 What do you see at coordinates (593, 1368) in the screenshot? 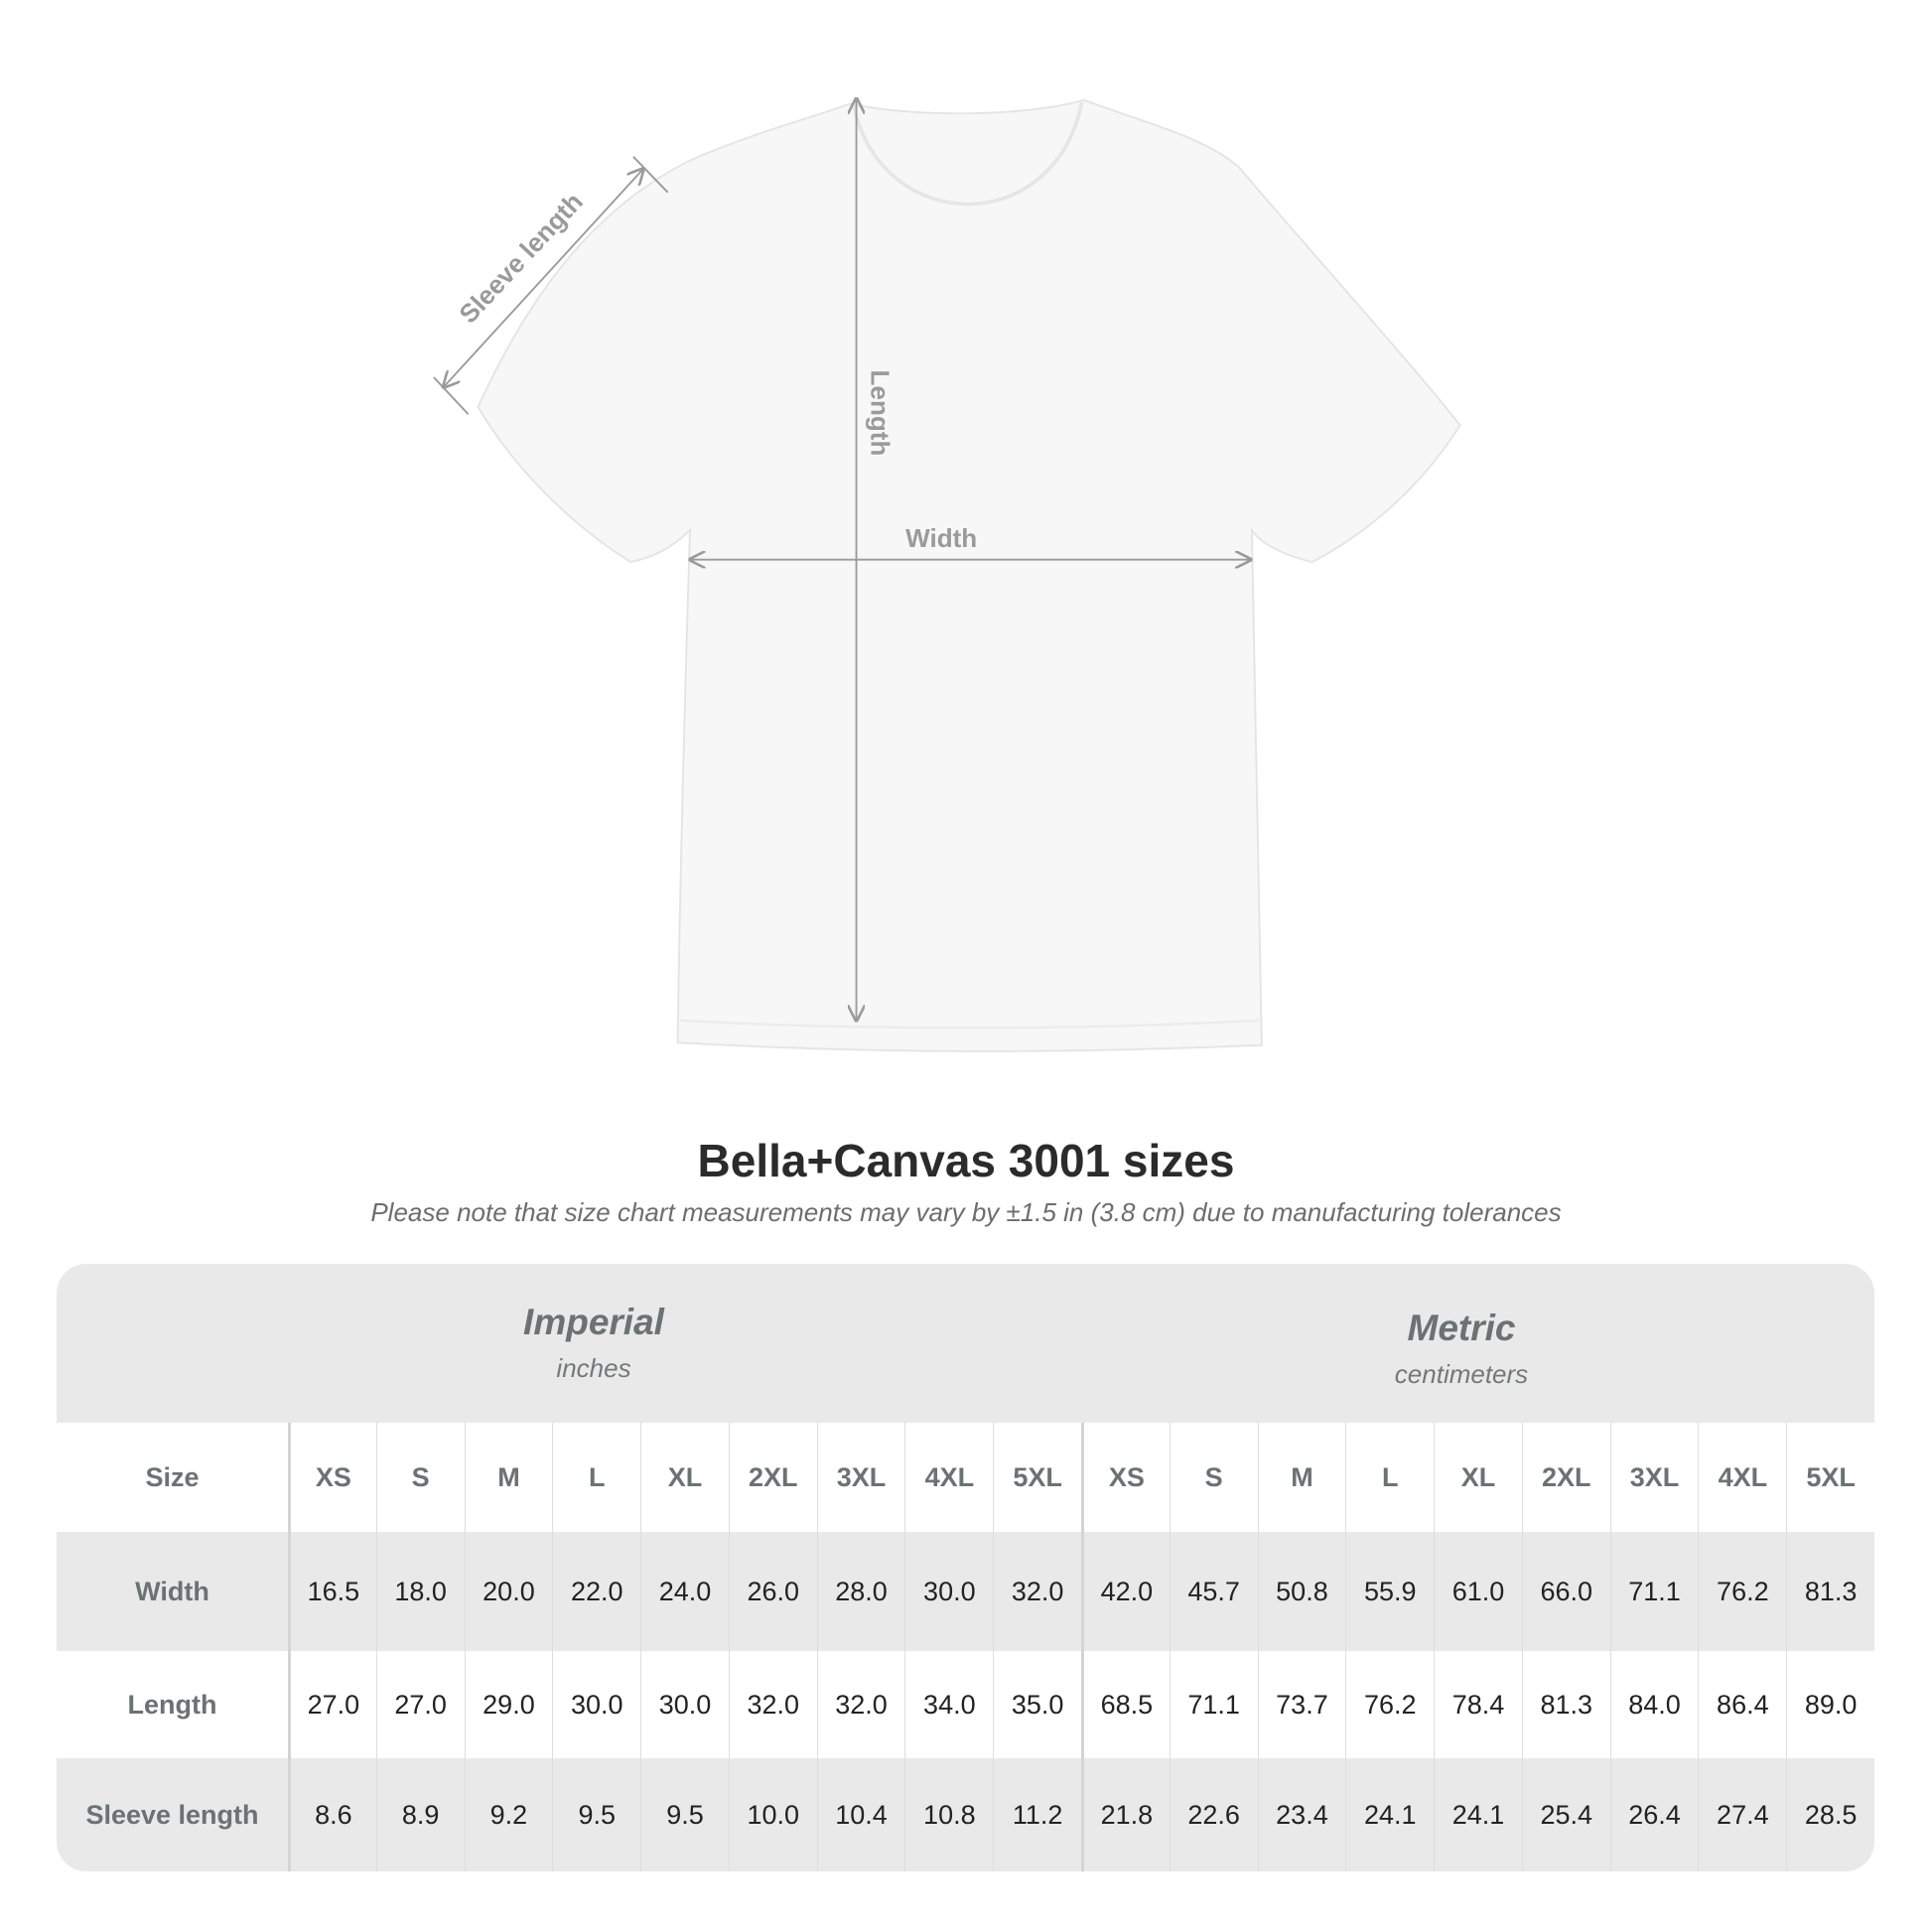
I see `imperial-unit: inches` at bounding box center [593, 1368].